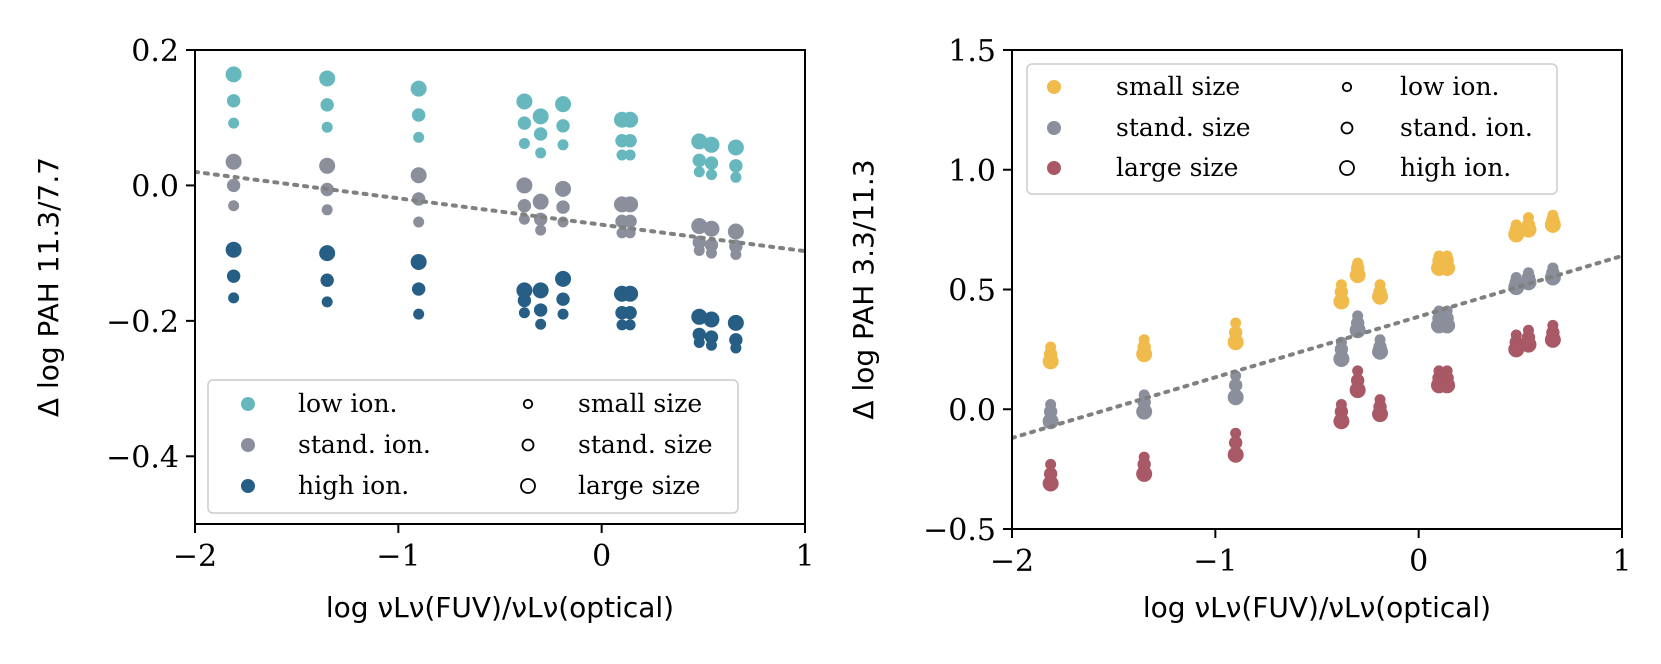  I want to click on right-ytick-label: 1.5, so click(972, 51).